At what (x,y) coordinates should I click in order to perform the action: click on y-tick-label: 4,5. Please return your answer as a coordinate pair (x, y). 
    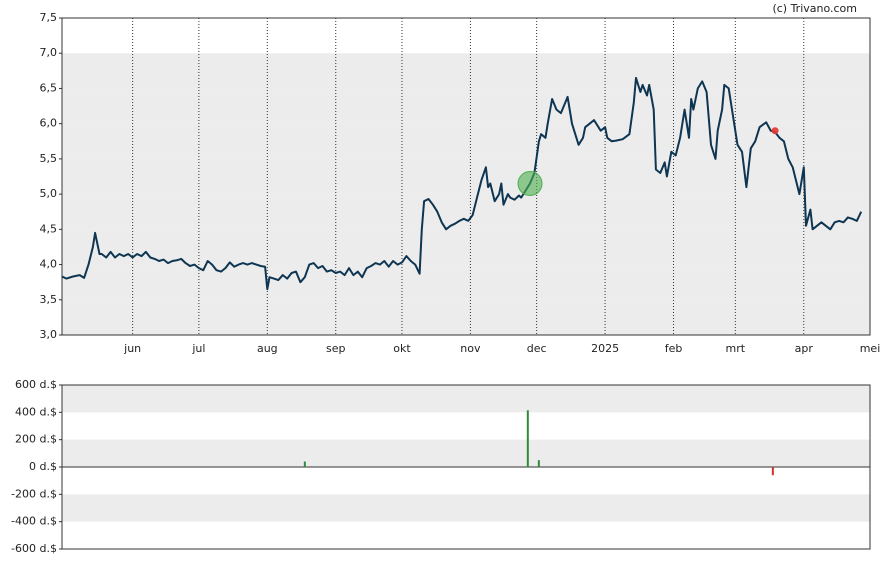
    Looking at the image, I should click on (49, 228).